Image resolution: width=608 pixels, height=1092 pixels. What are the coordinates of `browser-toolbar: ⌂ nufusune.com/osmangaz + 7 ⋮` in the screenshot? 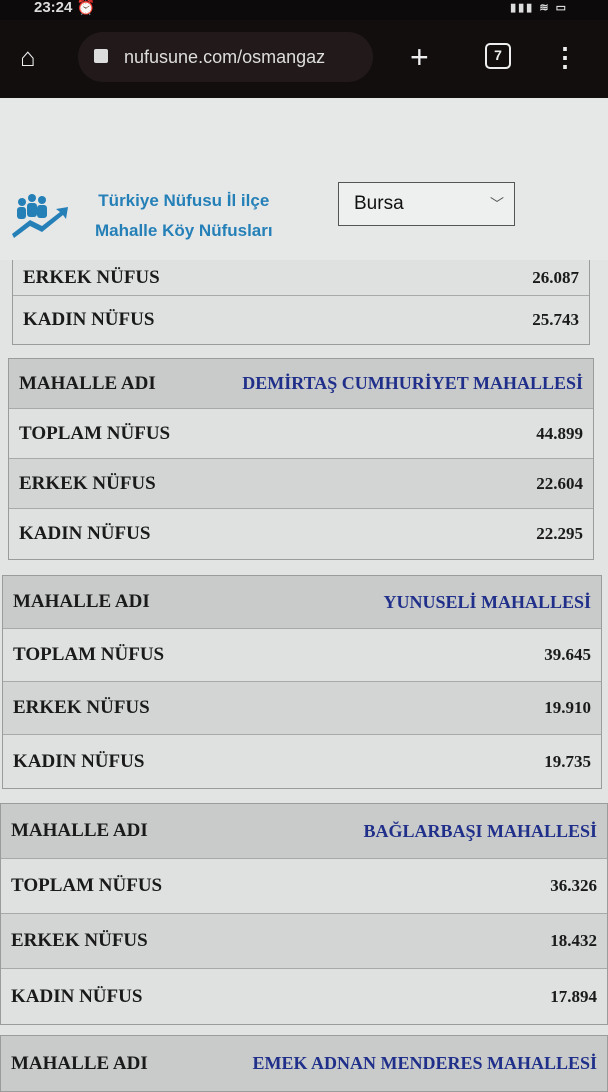 It's located at (304, 59).